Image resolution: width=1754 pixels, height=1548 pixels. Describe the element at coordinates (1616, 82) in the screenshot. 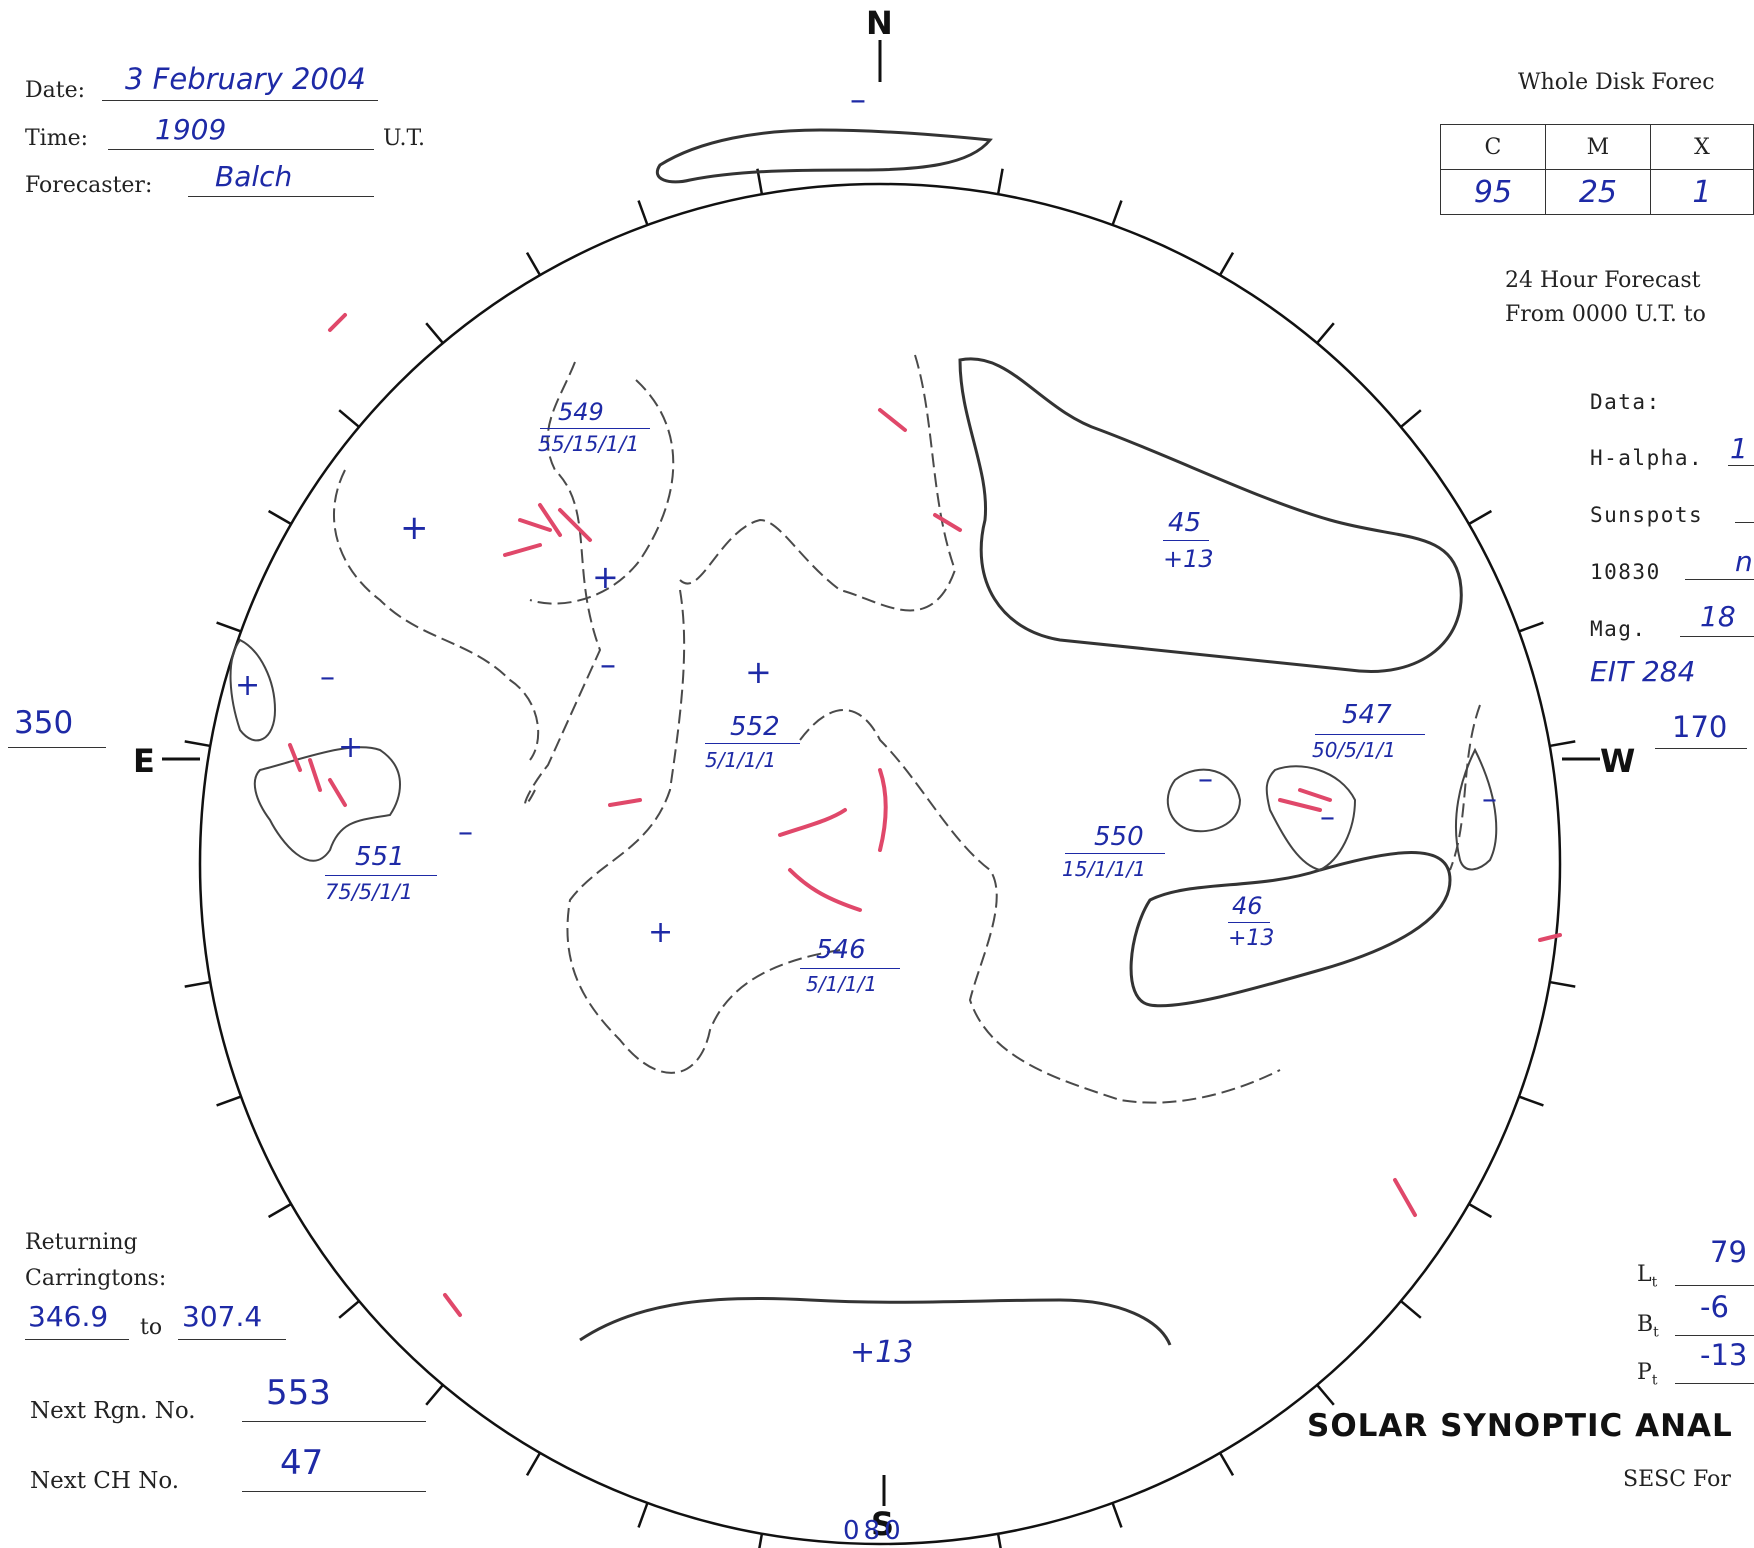

I see `forecast-title: Whole Disk Forec` at that location.